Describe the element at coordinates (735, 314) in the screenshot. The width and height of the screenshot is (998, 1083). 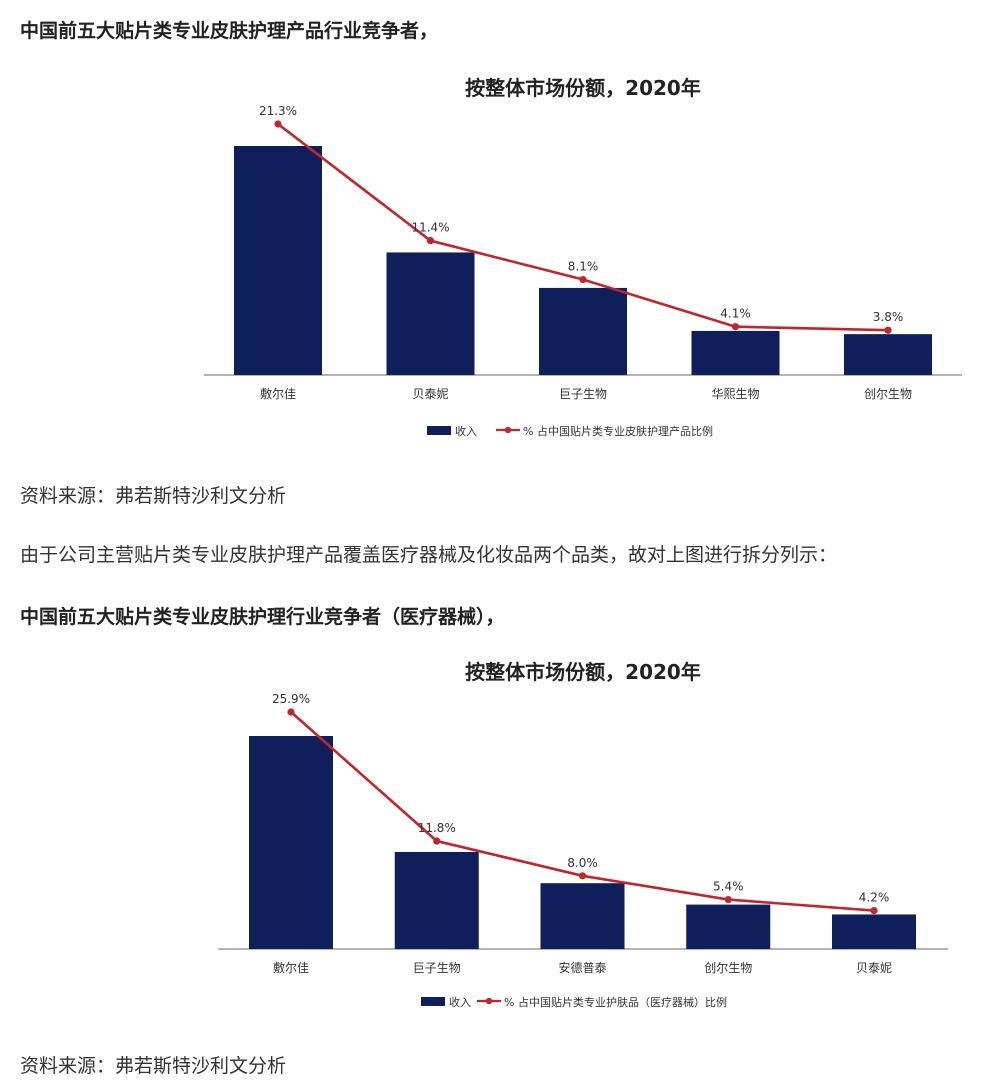
I see `data-label: 4.1%` at that location.